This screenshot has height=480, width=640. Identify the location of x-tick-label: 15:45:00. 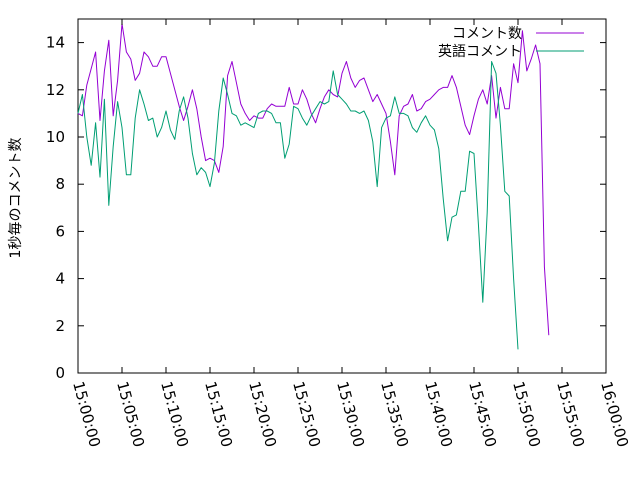
(482, 414).